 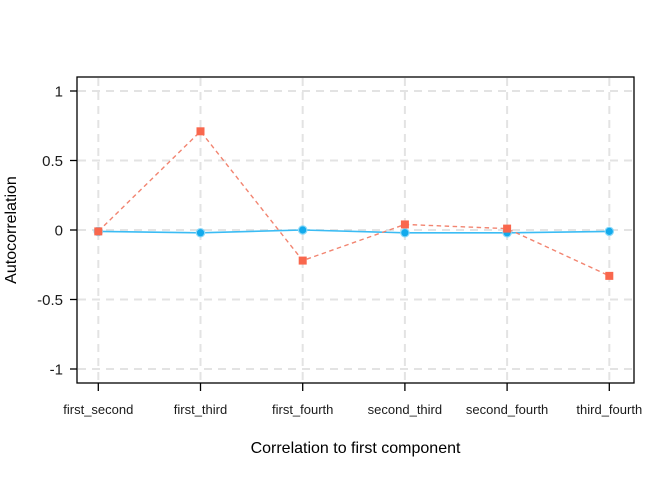 What do you see at coordinates (98, 409) in the screenshot?
I see `x-tick-label: first_second` at bounding box center [98, 409].